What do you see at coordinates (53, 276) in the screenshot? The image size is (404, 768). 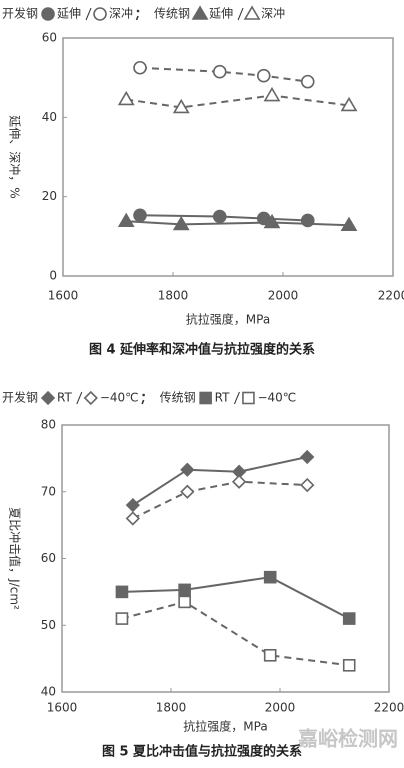 I see `y-tick-label: 0` at bounding box center [53, 276].